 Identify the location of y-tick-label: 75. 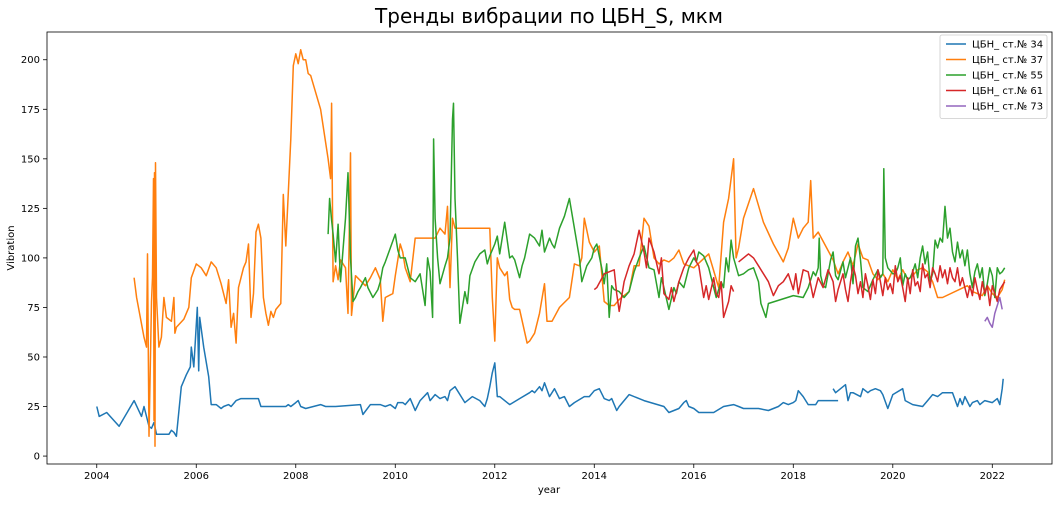
(33, 308).